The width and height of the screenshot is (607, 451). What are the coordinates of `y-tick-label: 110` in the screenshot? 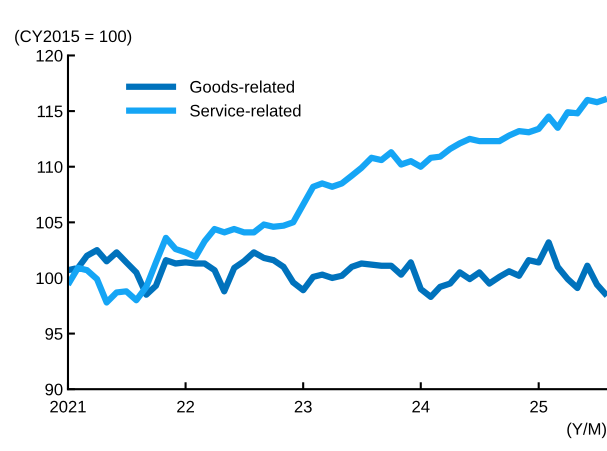 It's located at (50, 167).